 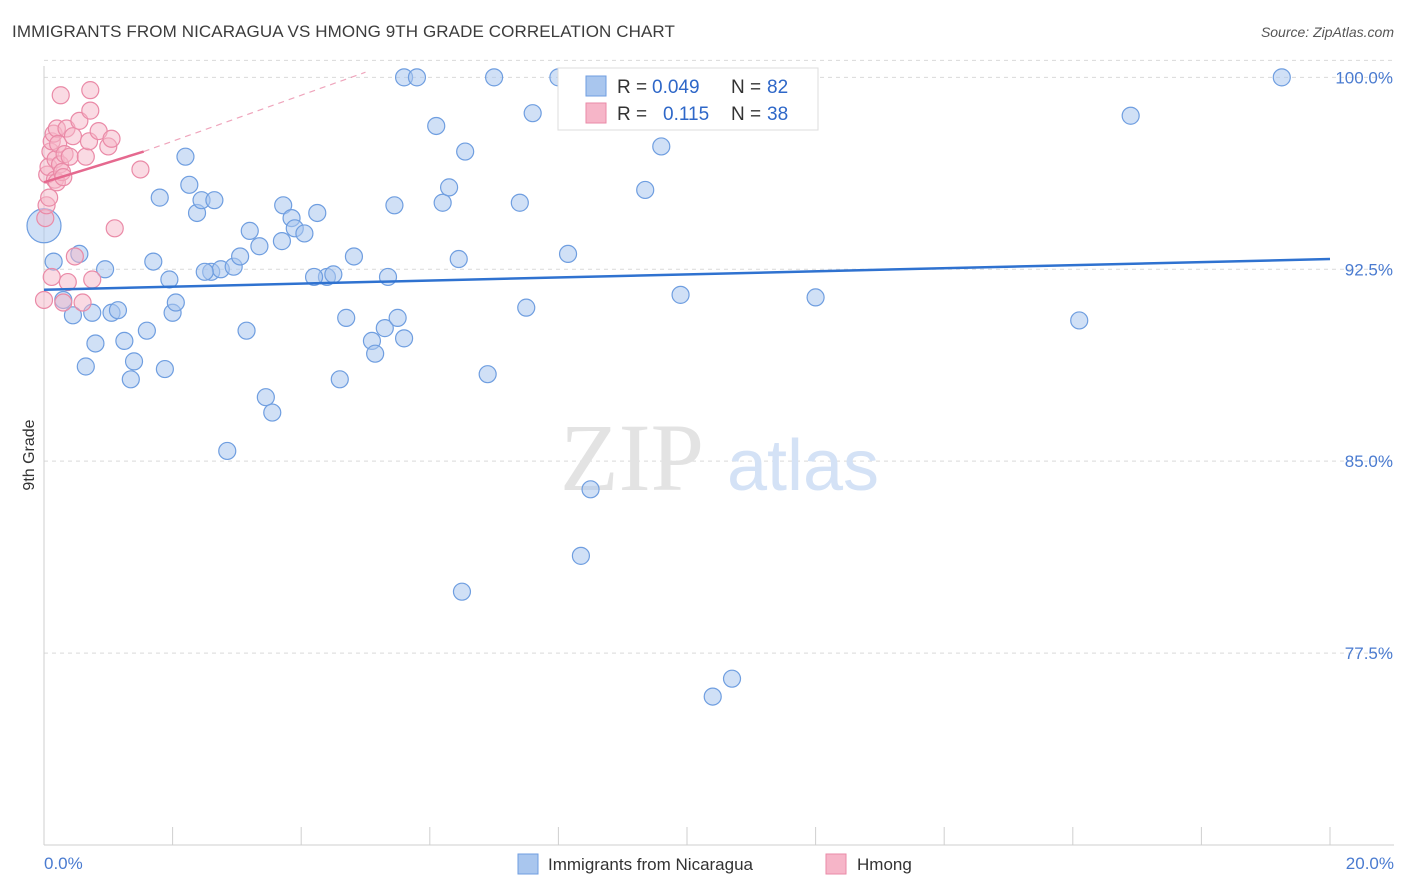 What do you see at coordinates (596, 113) in the screenshot?
I see `legend-swatch-pink` at bounding box center [596, 113].